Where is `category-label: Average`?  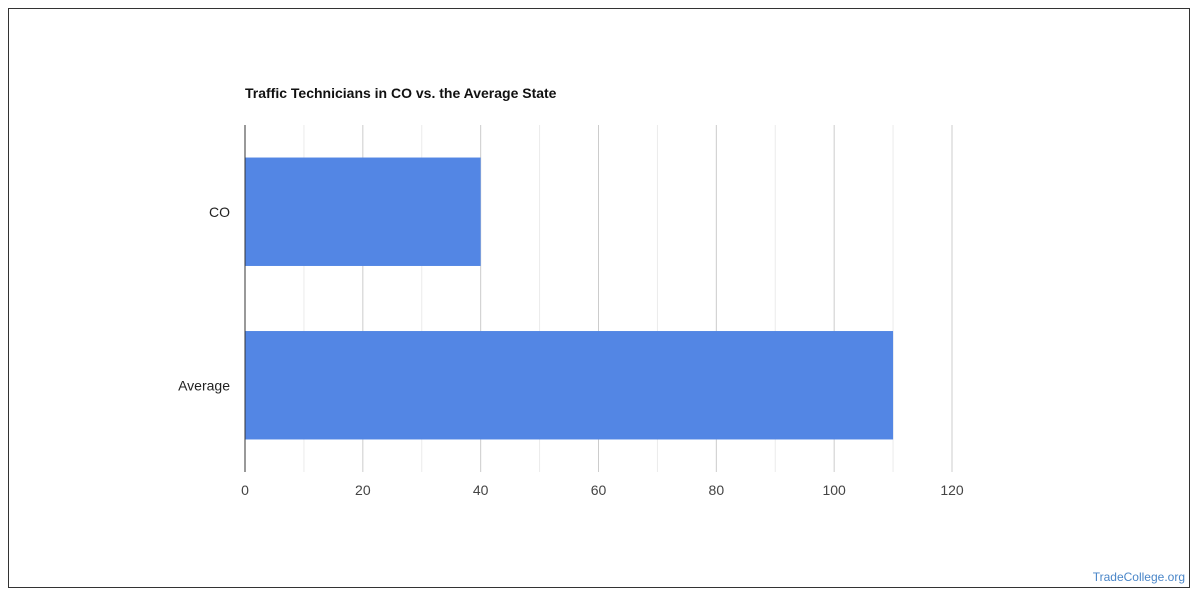
category-label: Average is located at coordinates (204, 385).